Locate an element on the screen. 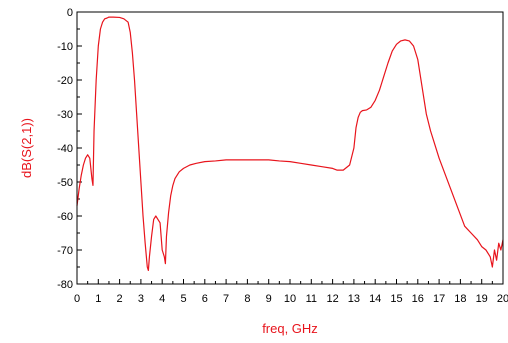 This screenshot has width=508, height=343. x-tick-label: 14 is located at coordinates (375, 299).